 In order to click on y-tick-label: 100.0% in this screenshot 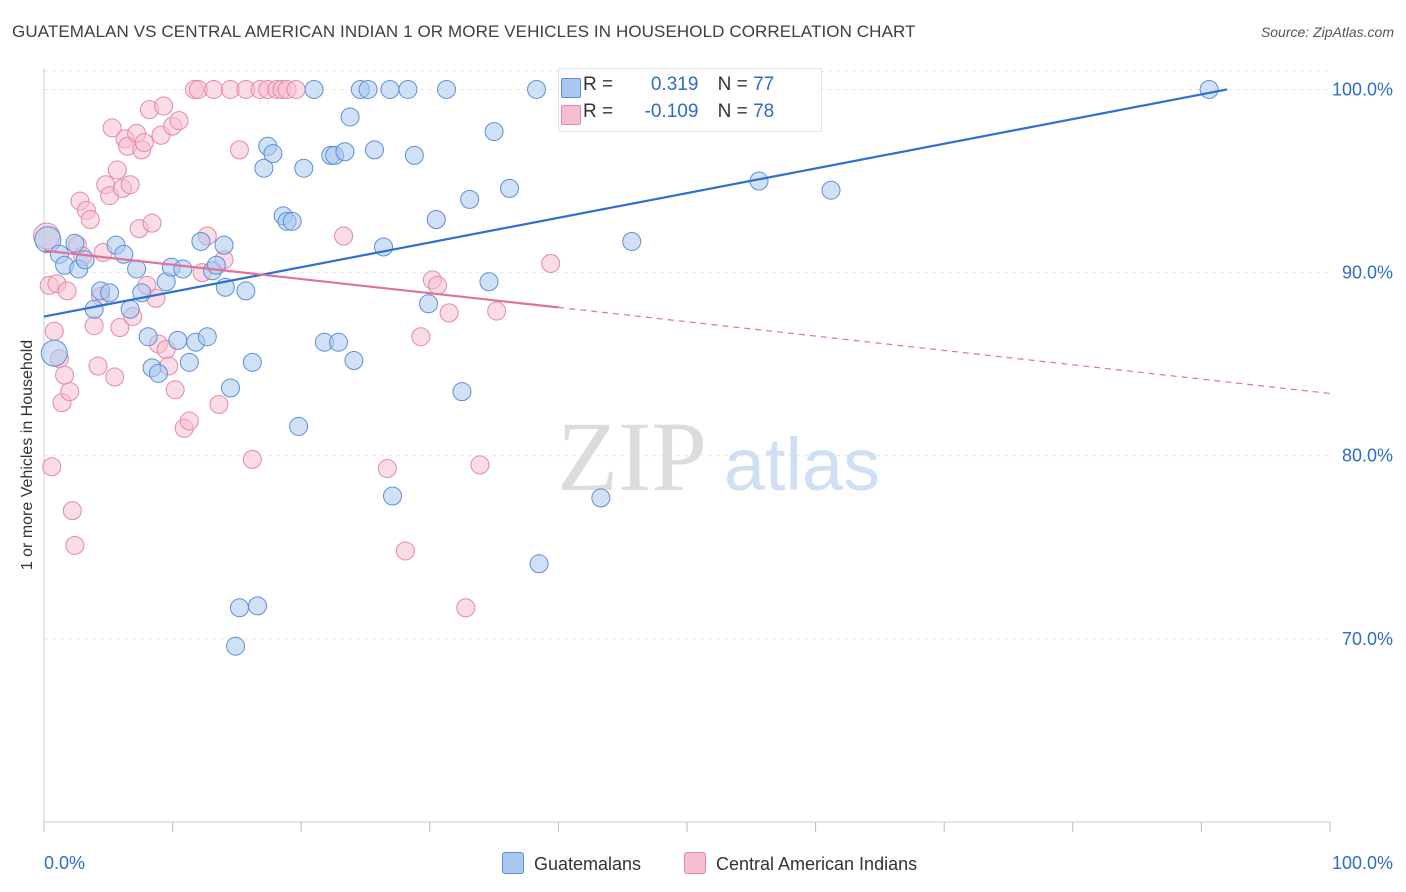, I will do `click(1362, 89)`.